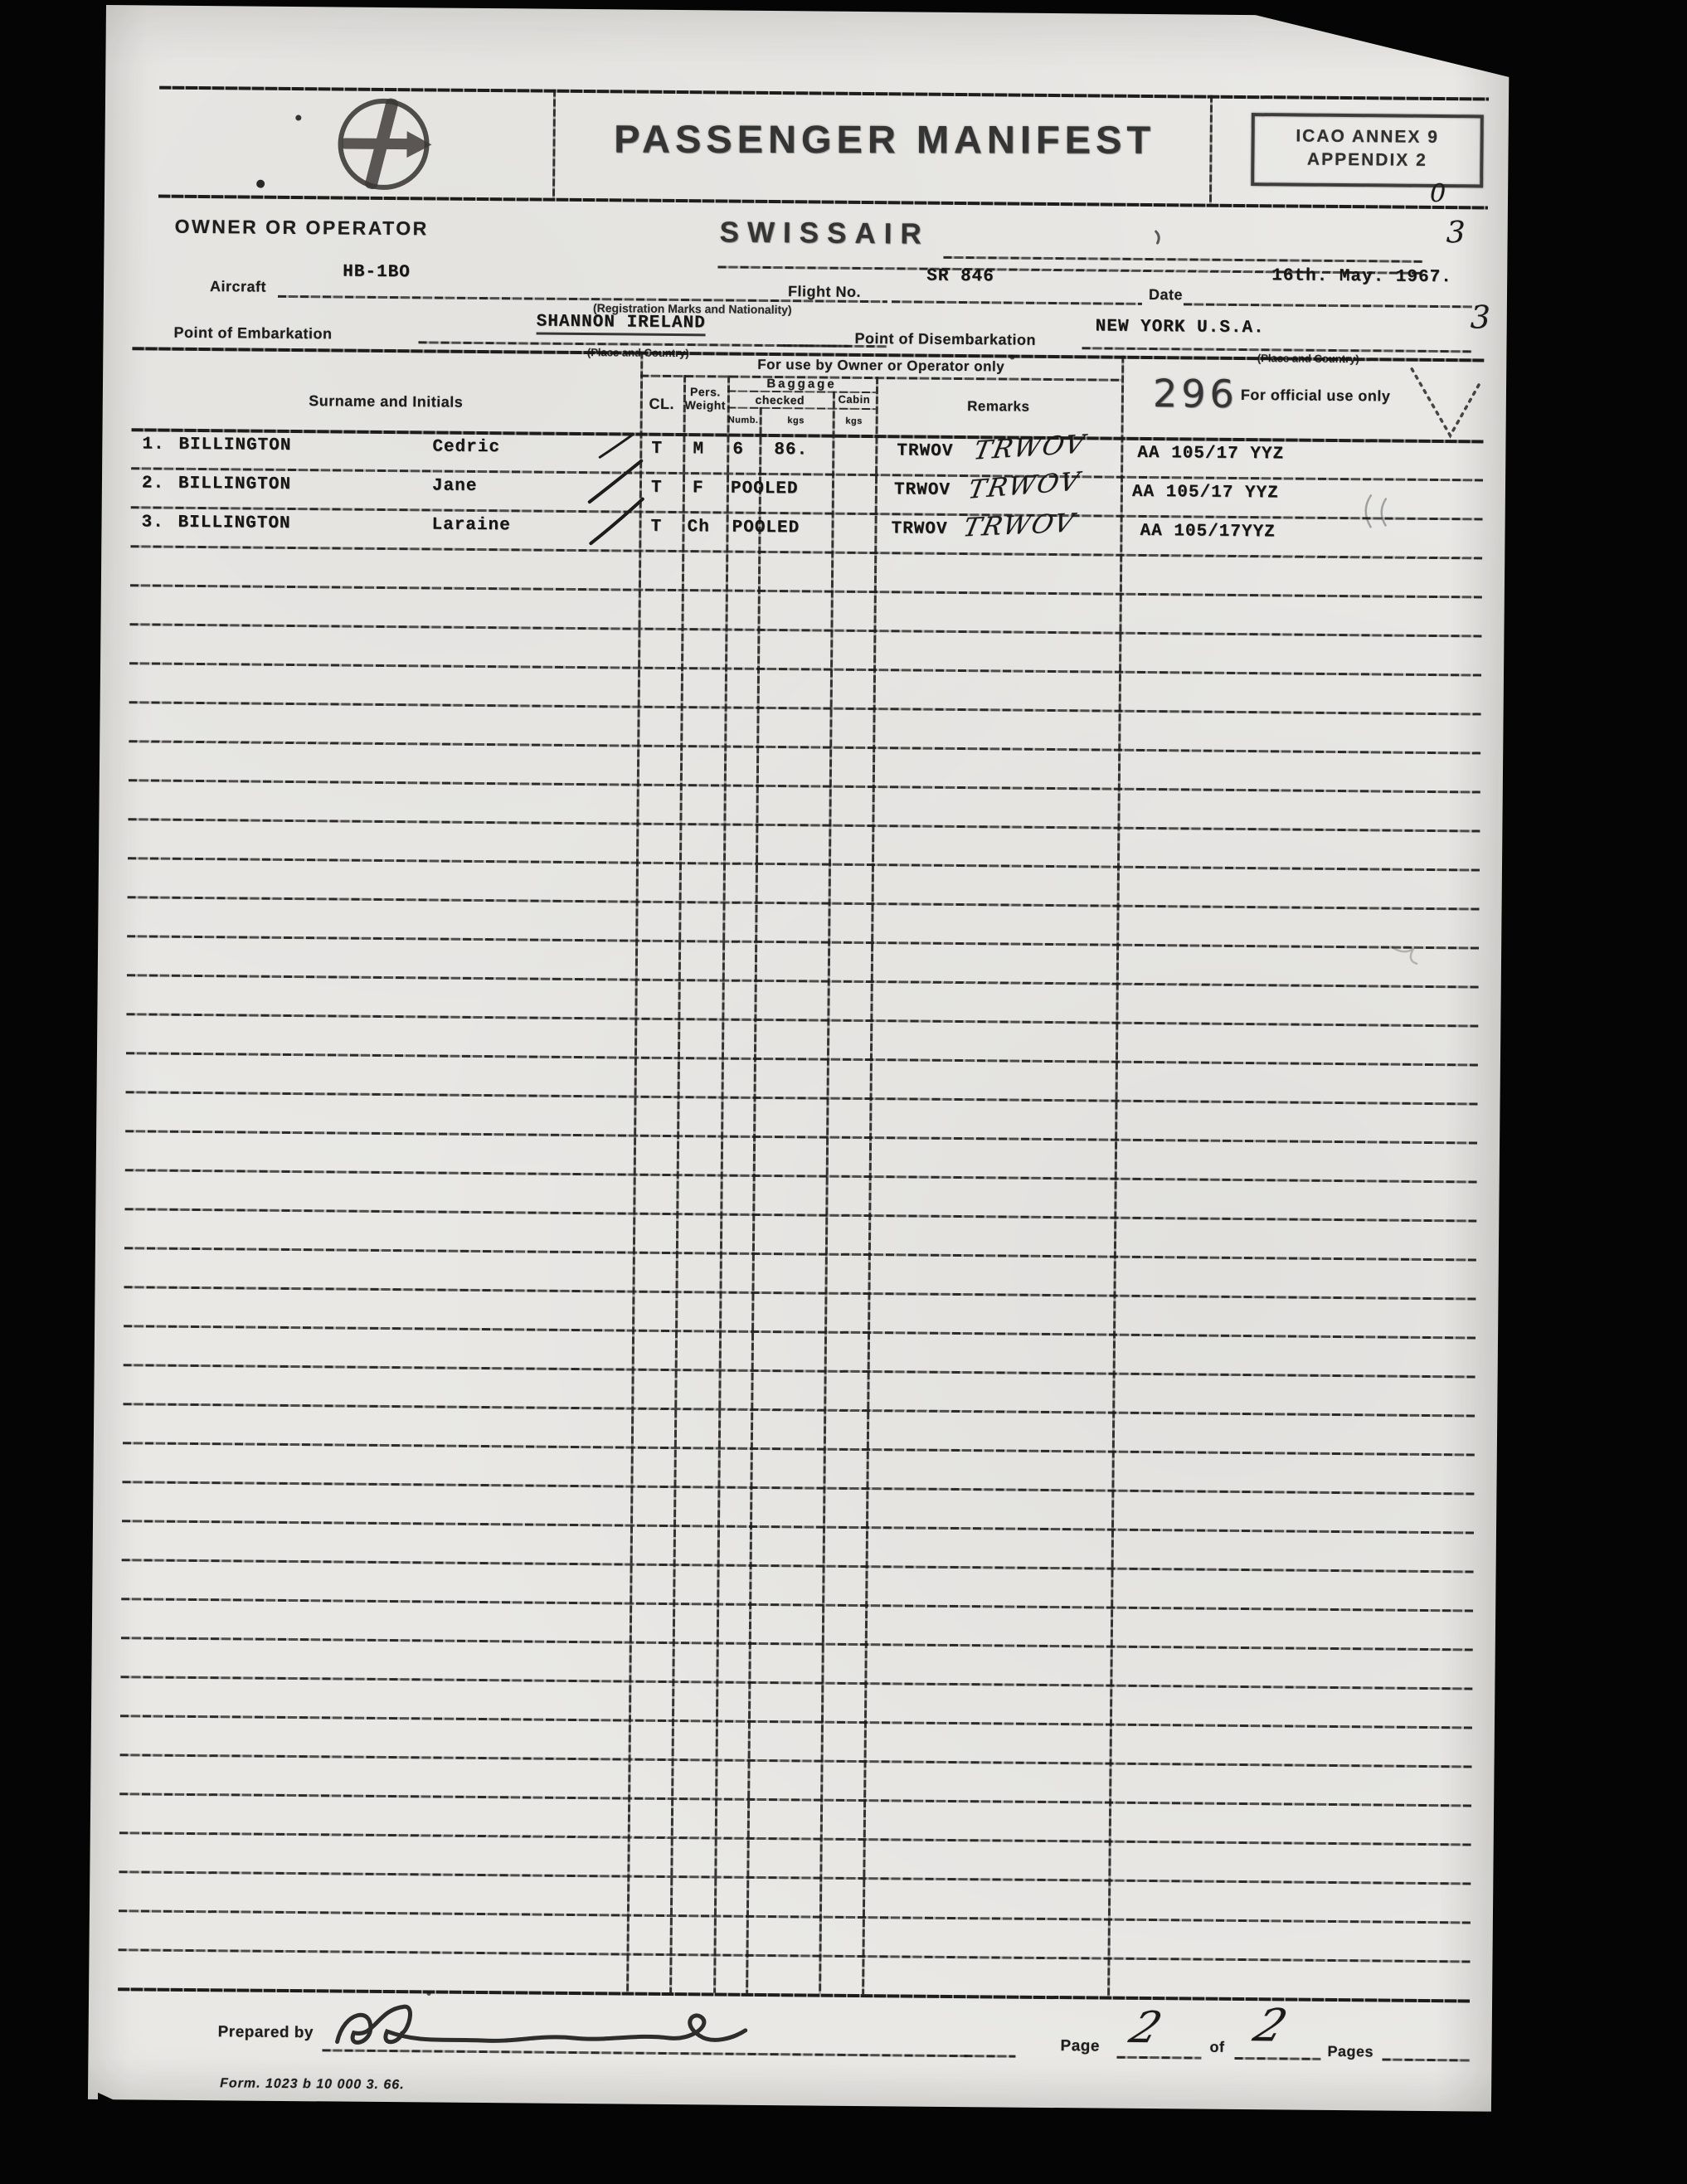 Image resolution: width=1687 pixels, height=2184 pixels. Describe the element at coordinates (1446, 403) in the screenshot. I see `check-mark` at that location.